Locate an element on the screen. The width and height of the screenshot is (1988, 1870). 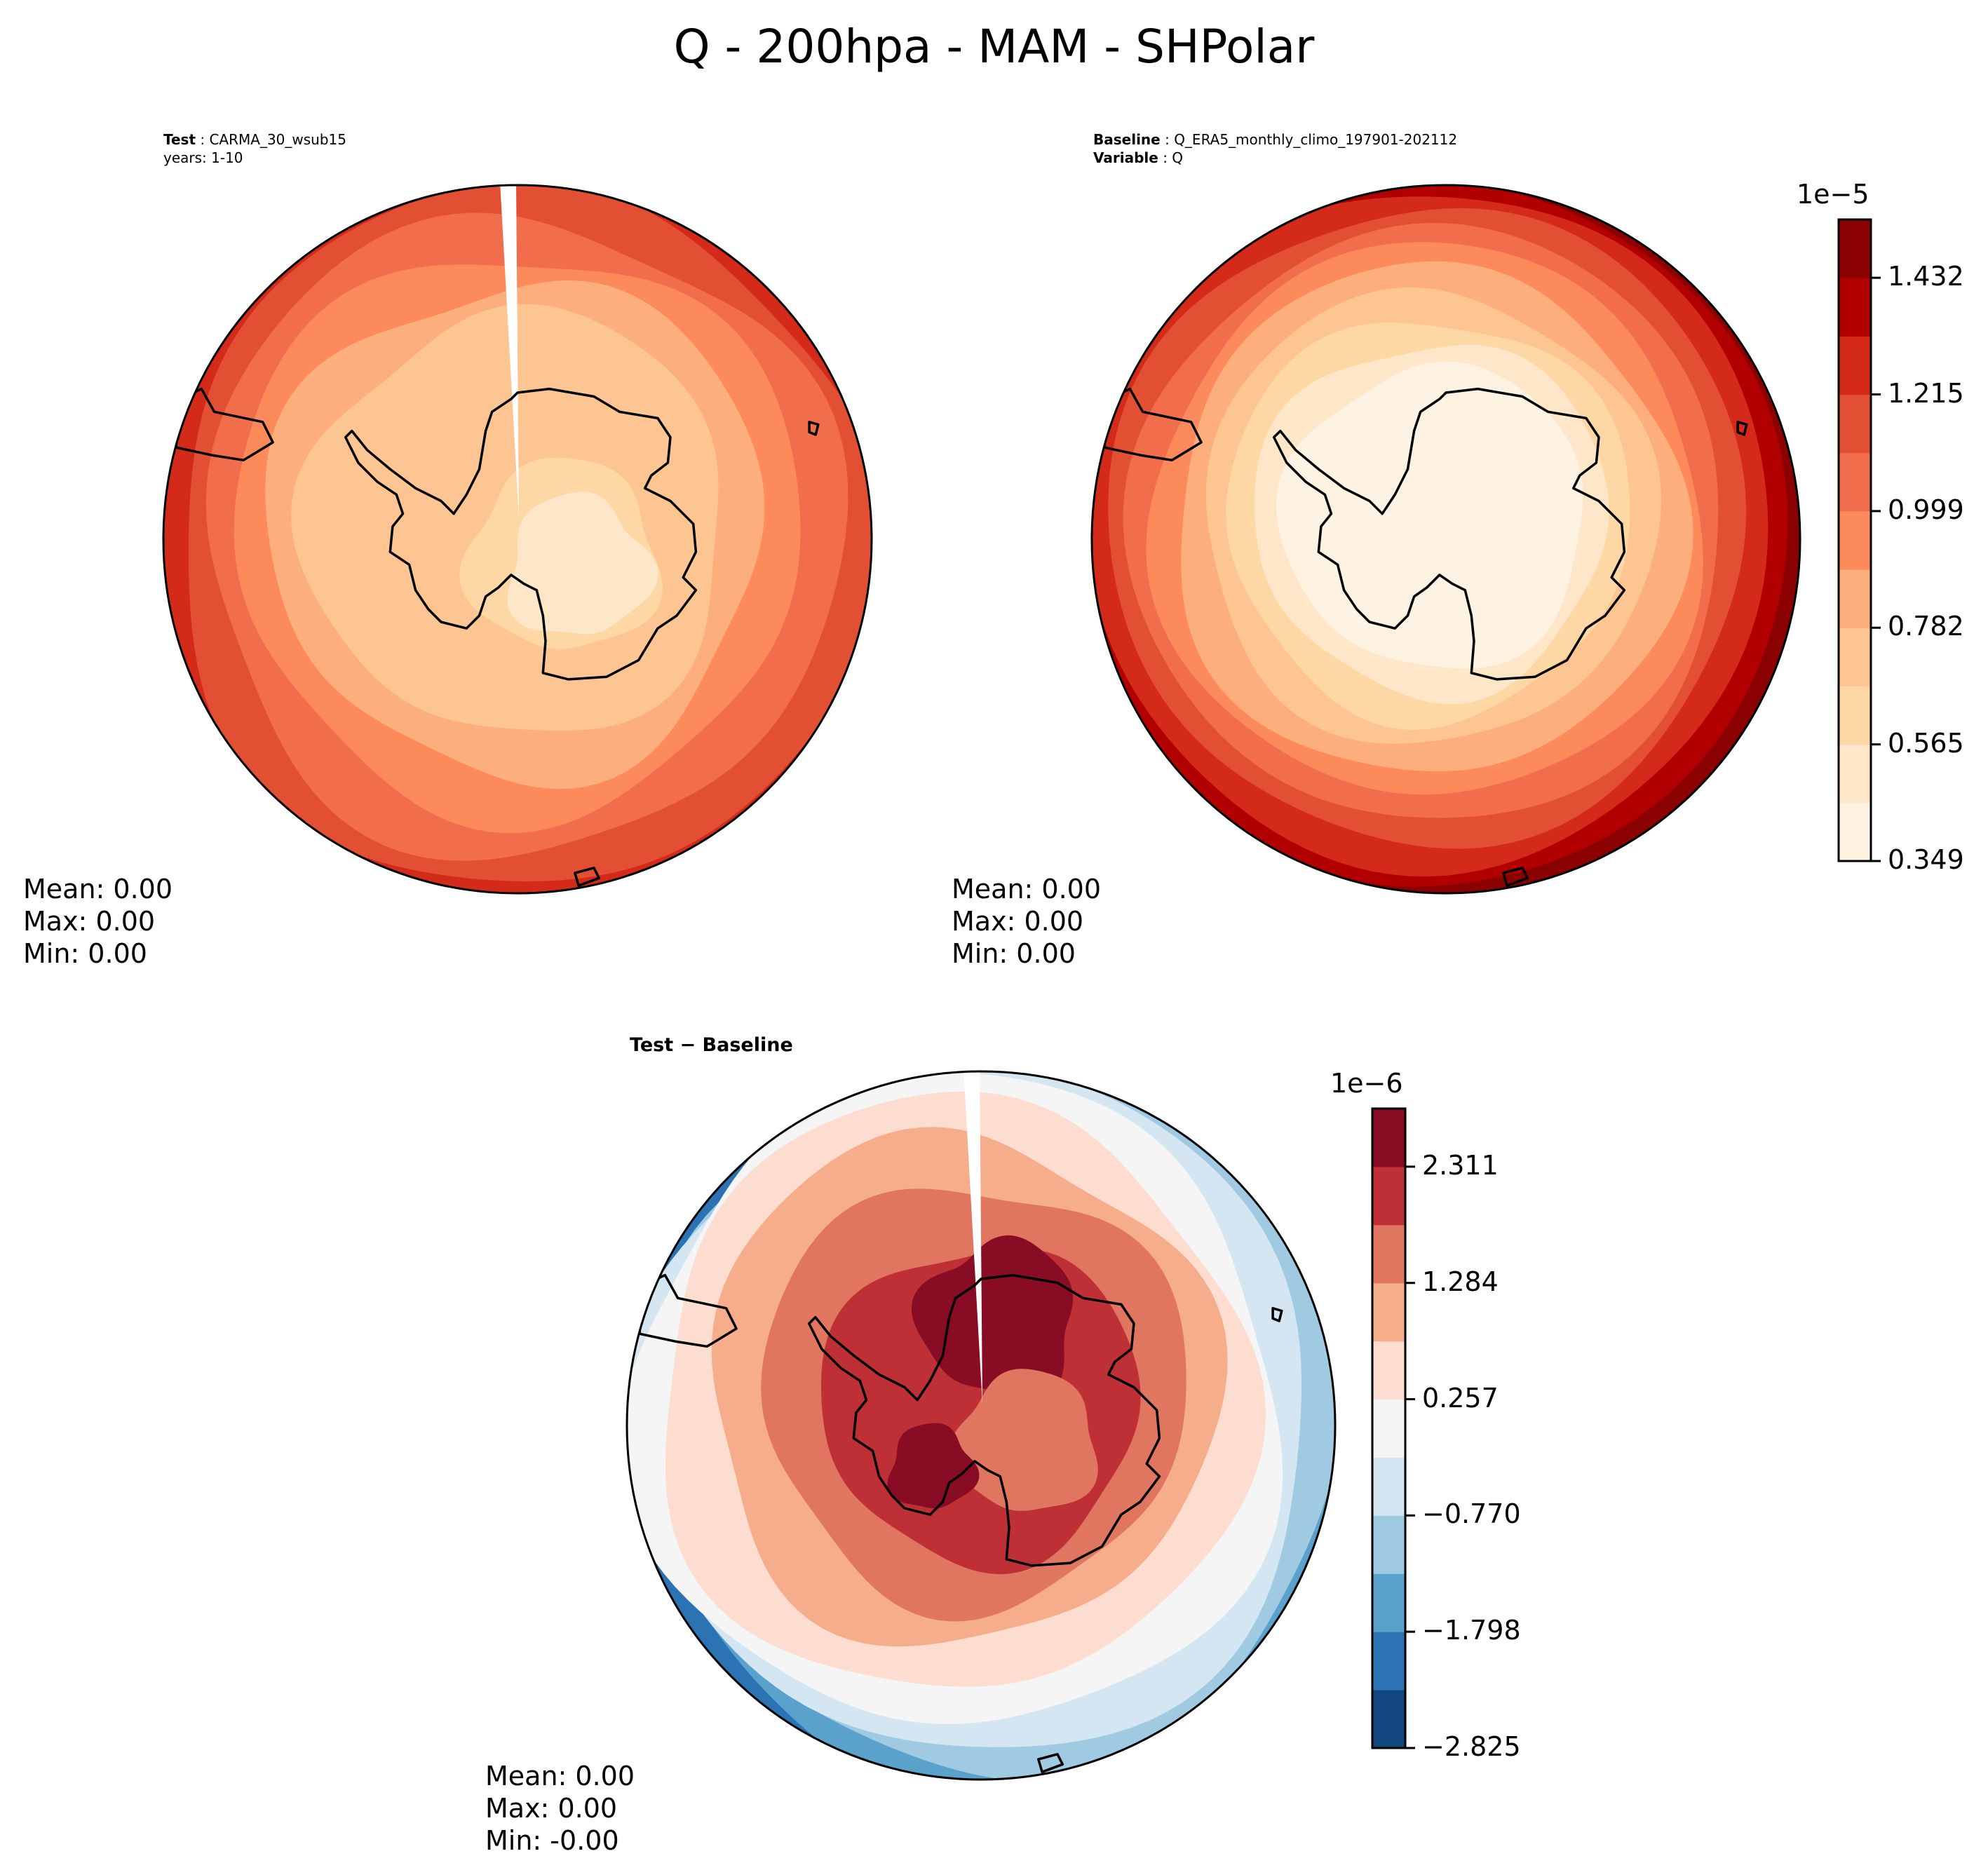
diff-colorbar is located at coordinates (1393, 1428).